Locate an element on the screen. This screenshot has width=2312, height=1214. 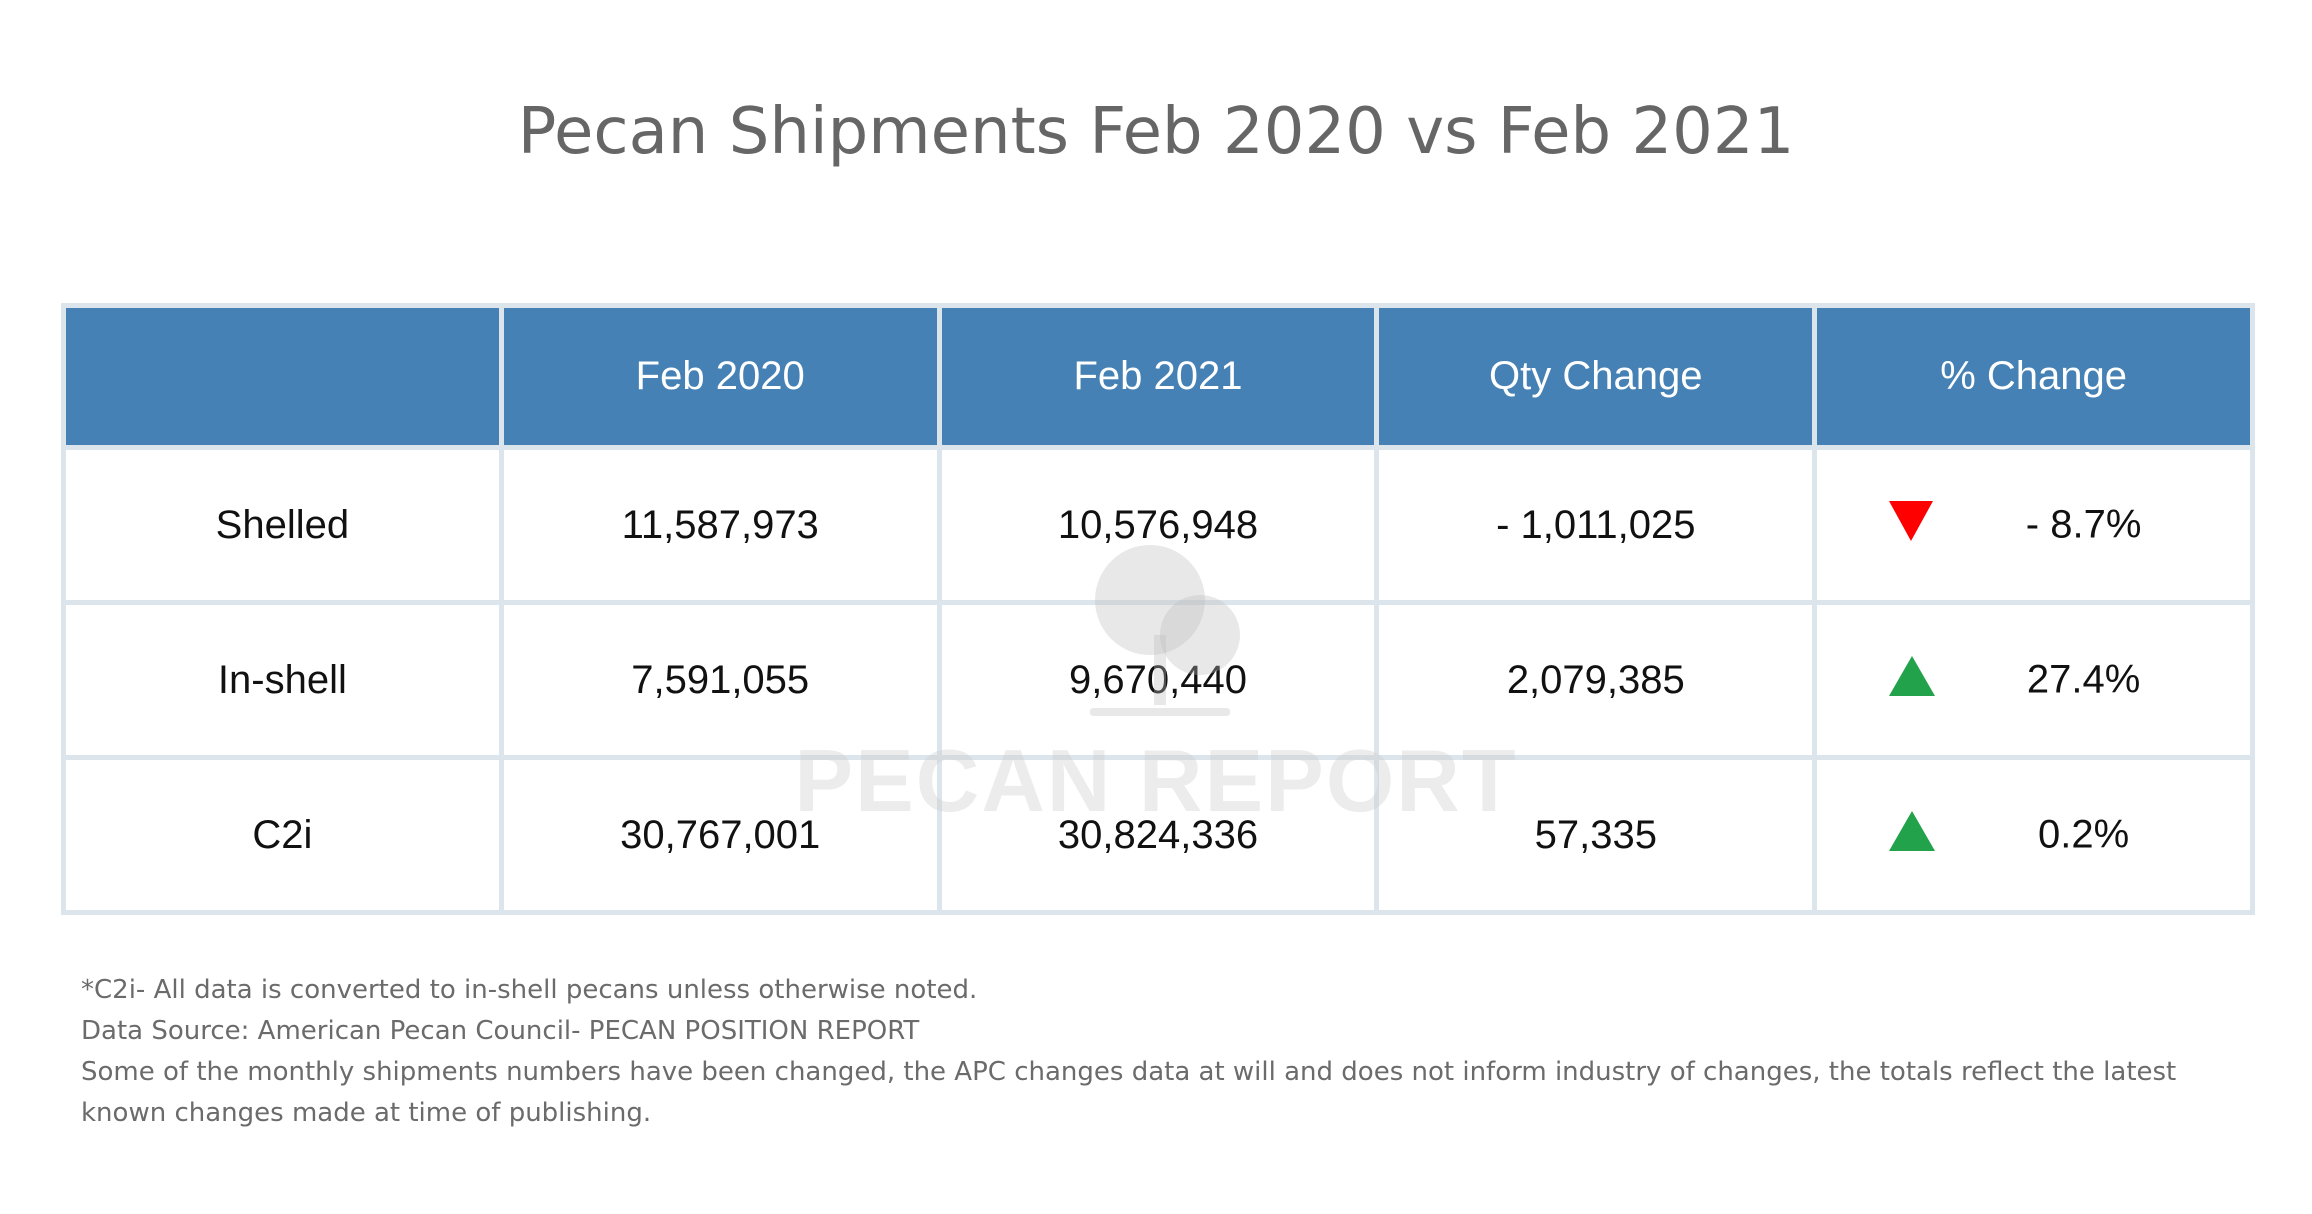
pct-change-value: - 8.7% is located at coordinates (2083, 524).